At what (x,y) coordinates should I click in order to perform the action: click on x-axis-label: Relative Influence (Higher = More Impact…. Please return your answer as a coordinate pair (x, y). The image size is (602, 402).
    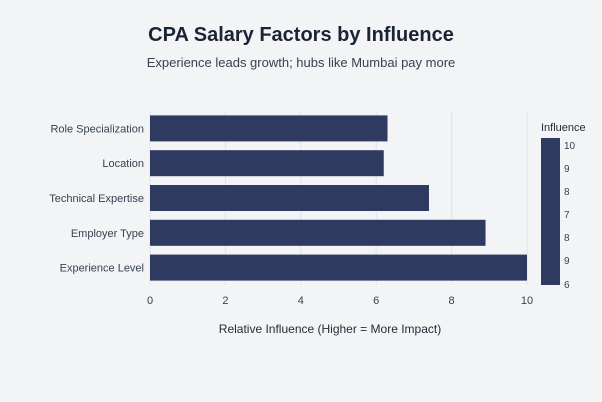
    Looking at the image, I should click on (330, 329).